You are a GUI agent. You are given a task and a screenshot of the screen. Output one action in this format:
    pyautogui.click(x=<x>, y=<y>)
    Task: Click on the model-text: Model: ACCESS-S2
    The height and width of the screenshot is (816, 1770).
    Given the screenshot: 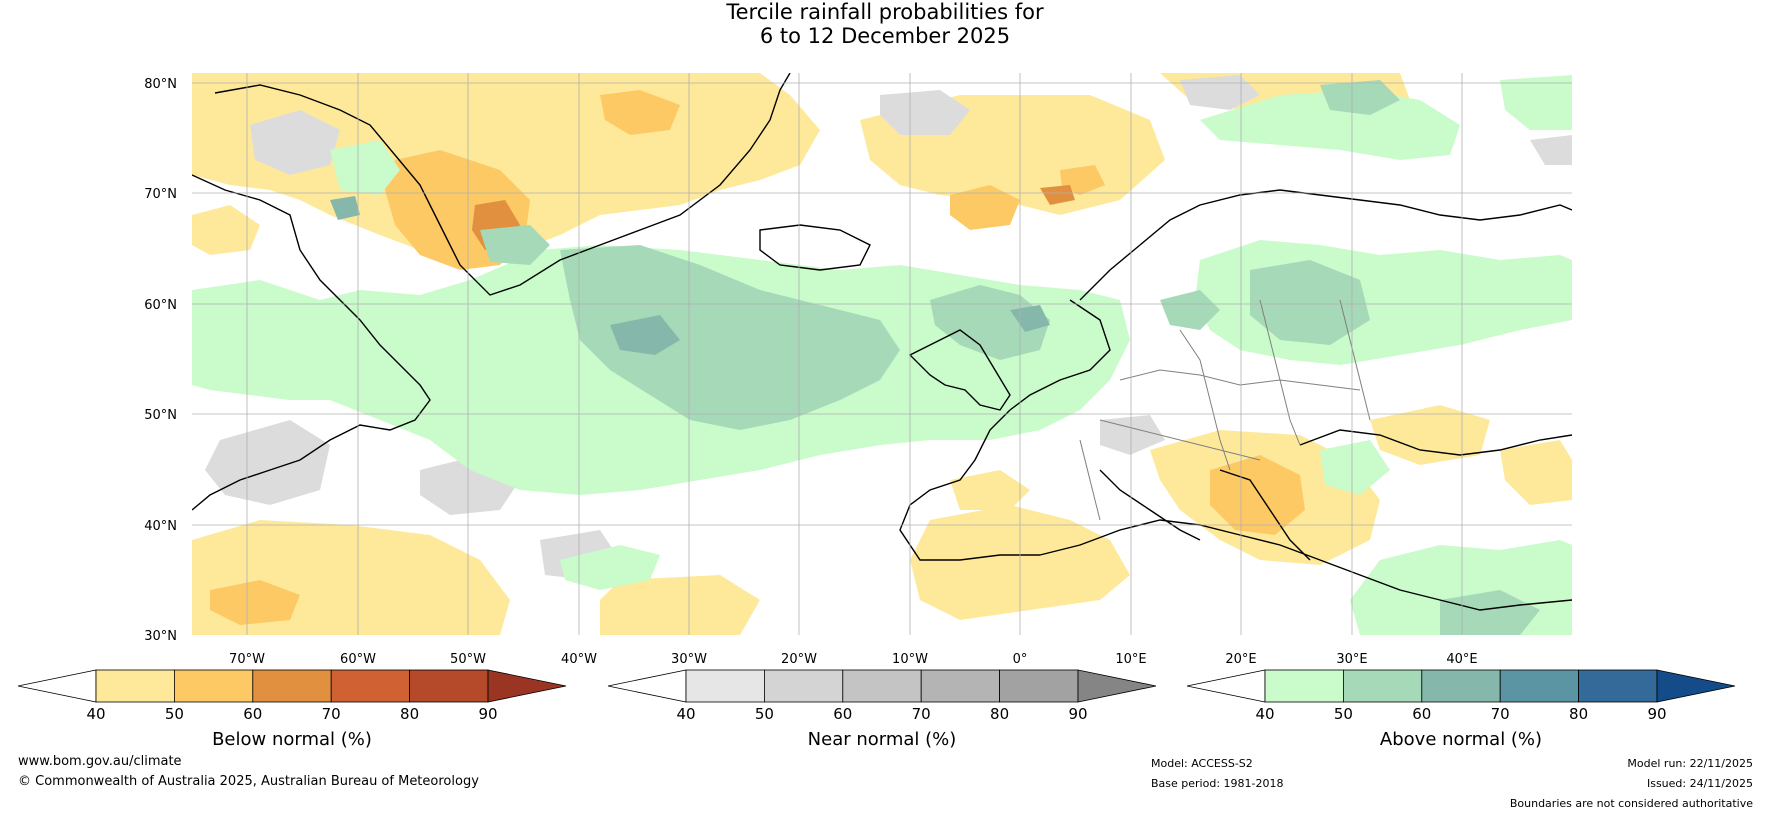 What is the action you would take?
    pyautogui.click(x=1202, y=763)
    